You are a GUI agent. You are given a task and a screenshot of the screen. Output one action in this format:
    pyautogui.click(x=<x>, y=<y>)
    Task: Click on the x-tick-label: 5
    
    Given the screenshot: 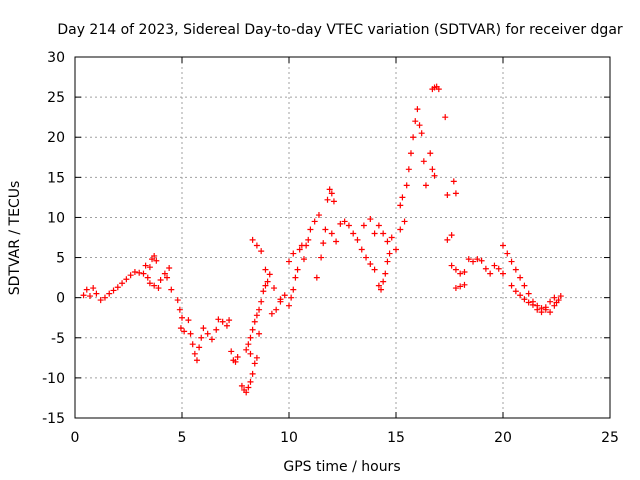 What is the action you would take?
    pyautogui.click(x=182, y=438)
    